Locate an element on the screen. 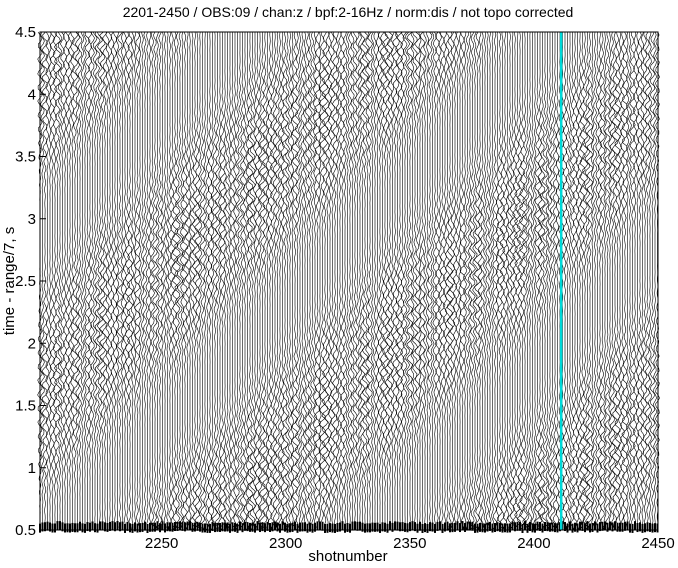  y-tick-label: 3 is located at coordinates (32, 219).